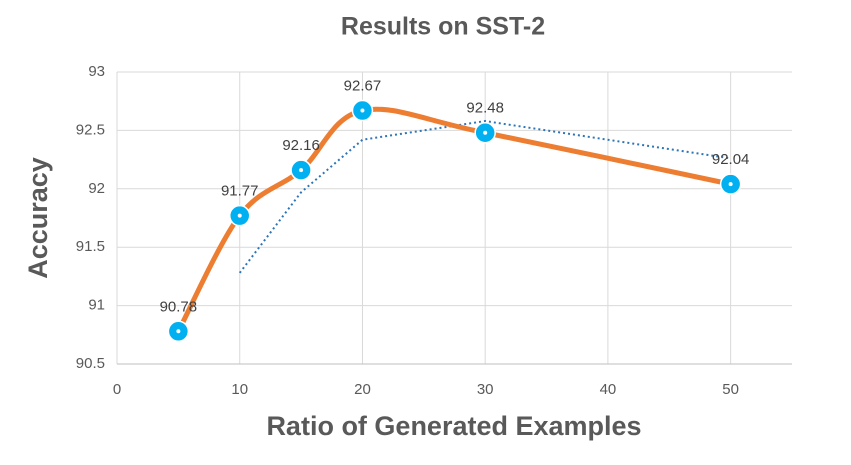 This screenshot has width=851, height=465. Describe the element at coordinates (96, 71) in the screenshot. I see `y-tick-label: 93` at that location.